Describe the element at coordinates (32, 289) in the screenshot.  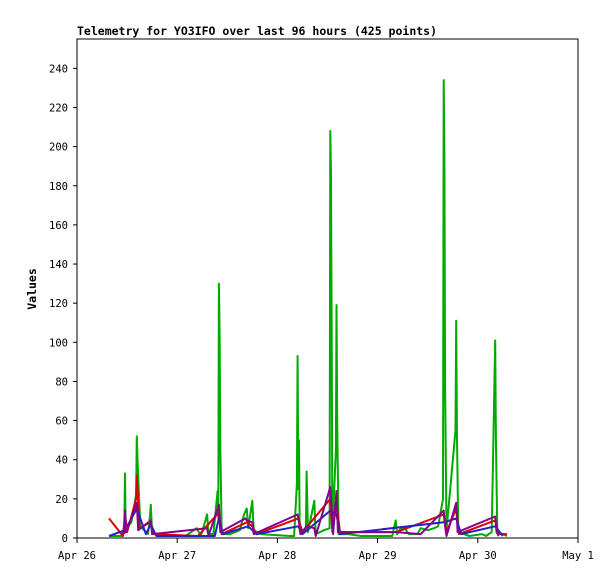
I see `y-axis-label: Values` at that location.